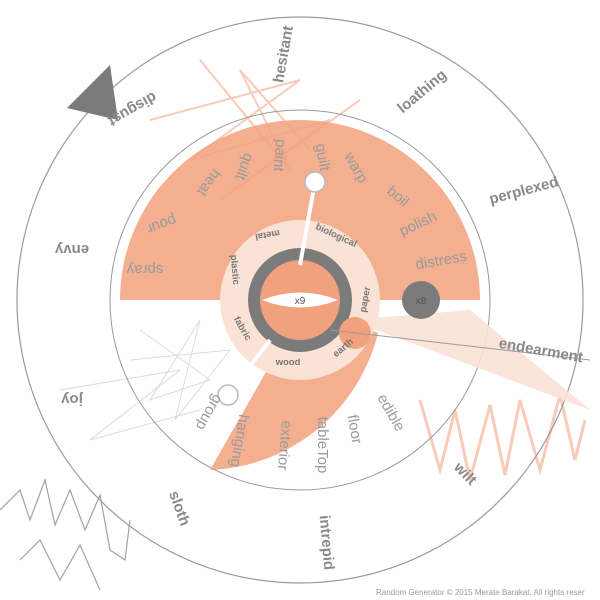  What do you see at coordinates (422, 91) in the screenshot?
I see `emotion-label: loathing` at bounding box center [422, 91].